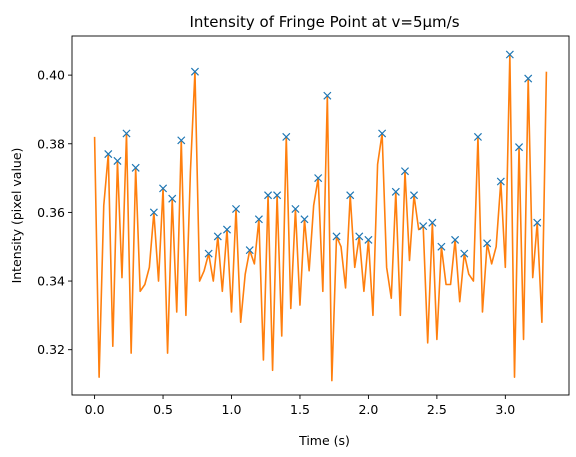  What do you see at coordinates (51, 281) in the screenshot?
I see `y-tick-label: 0.34` at bounding box center [51, 281].